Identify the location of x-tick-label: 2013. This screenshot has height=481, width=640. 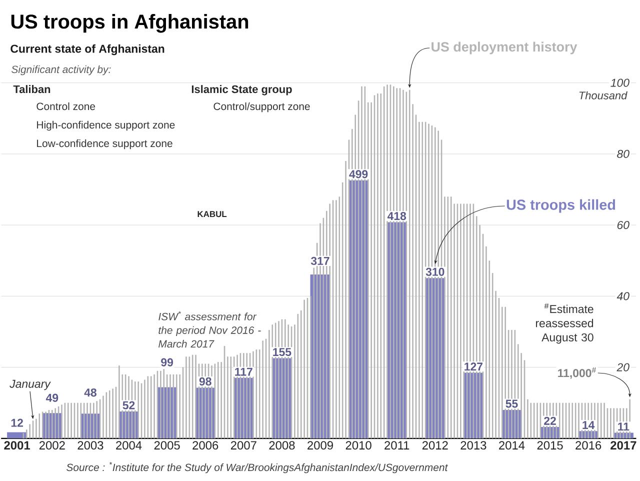
(473, 445).